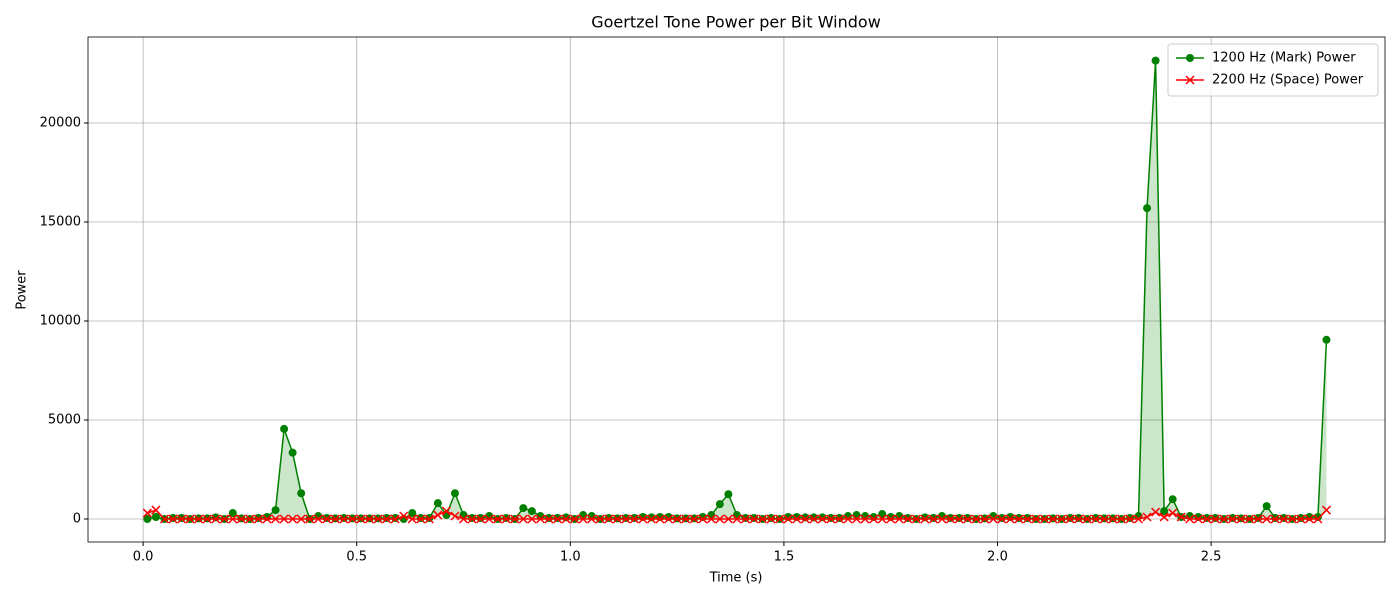 This screenshot has height=600, width=1400. Describe the element at coordinates (1284, 58) in the screenshot. I see `legend-label: 1200 Hz (Mark) Power` at that location.